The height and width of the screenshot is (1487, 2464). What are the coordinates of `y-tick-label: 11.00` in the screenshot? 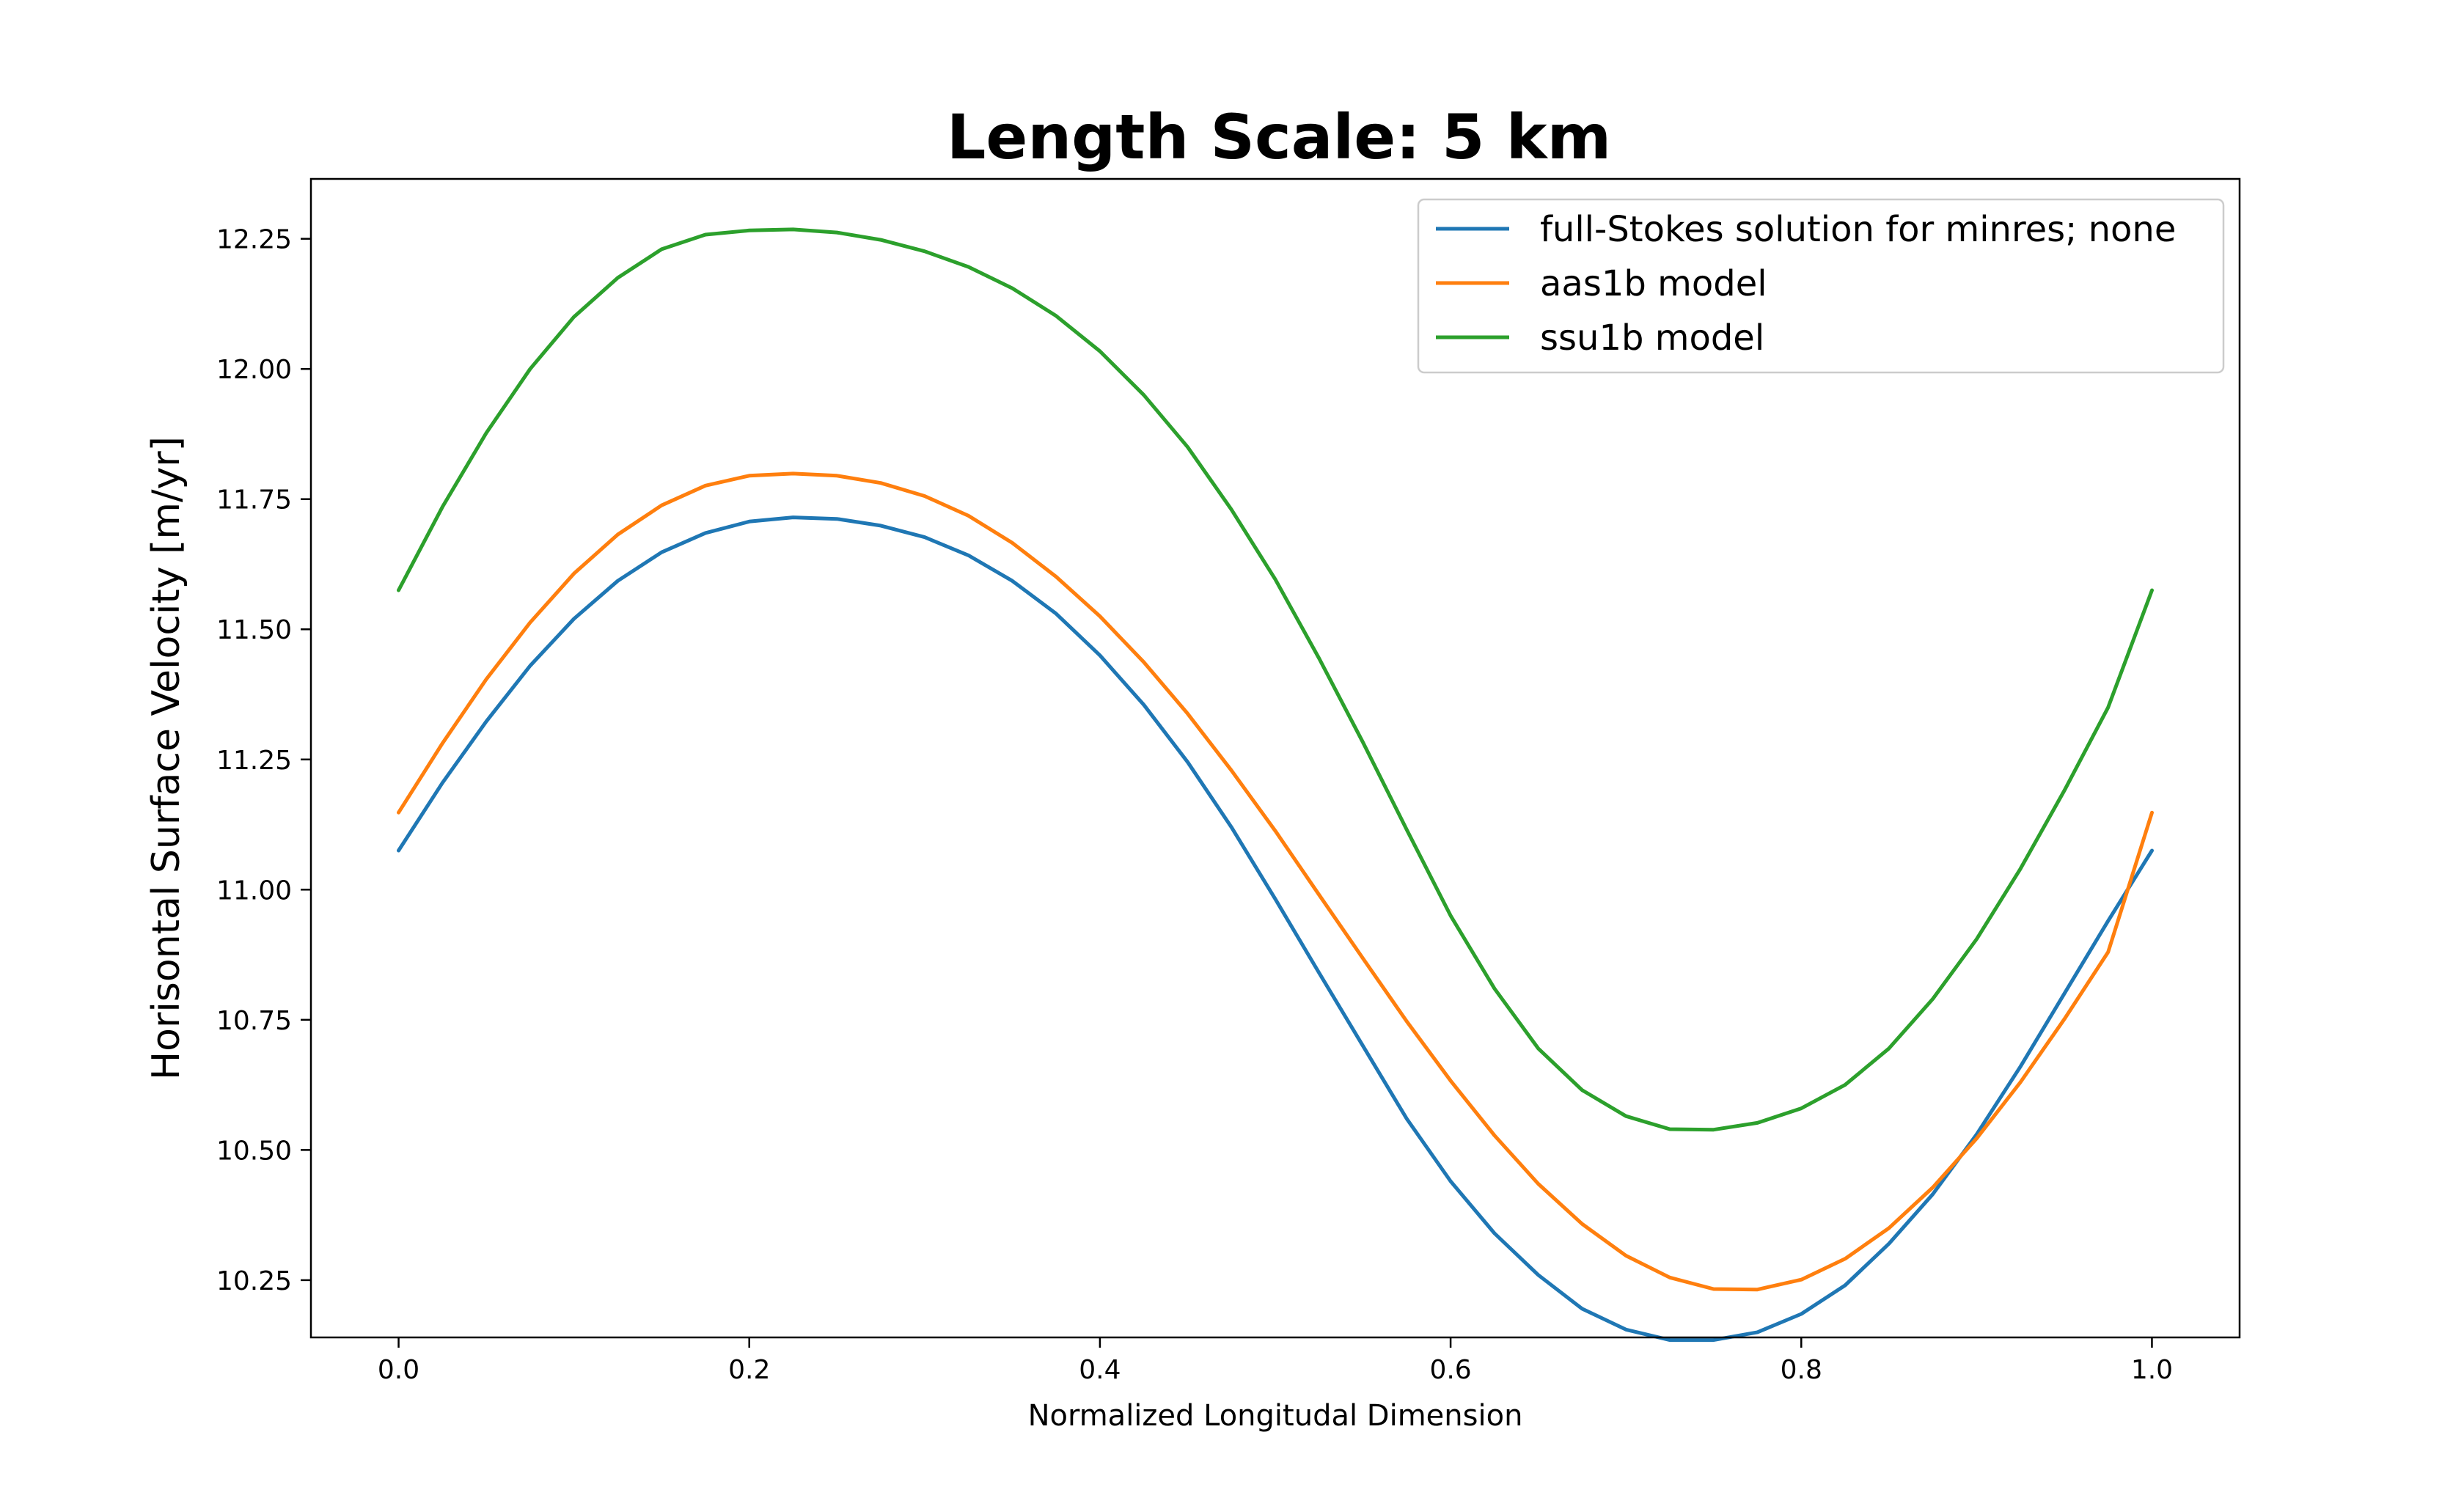 It's located at (254, 890).